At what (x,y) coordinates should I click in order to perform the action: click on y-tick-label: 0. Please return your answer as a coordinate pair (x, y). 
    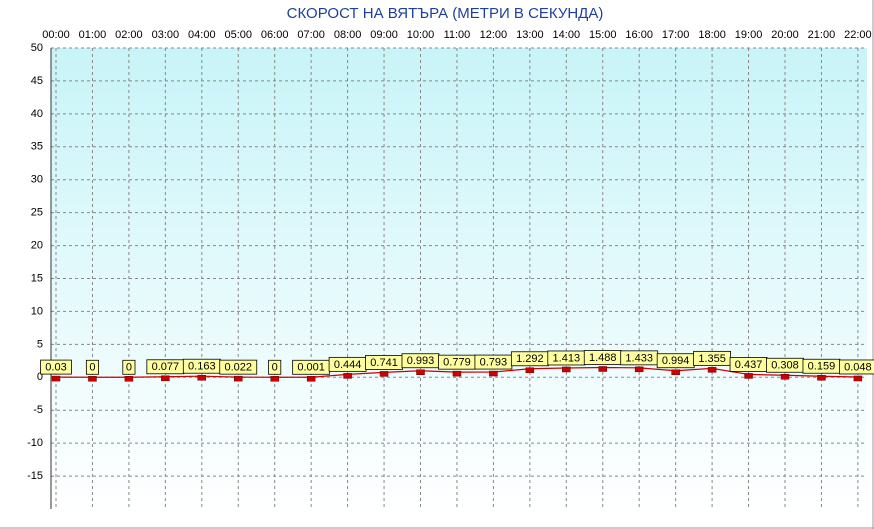
    Looking at the image, I should click on (40, 377).